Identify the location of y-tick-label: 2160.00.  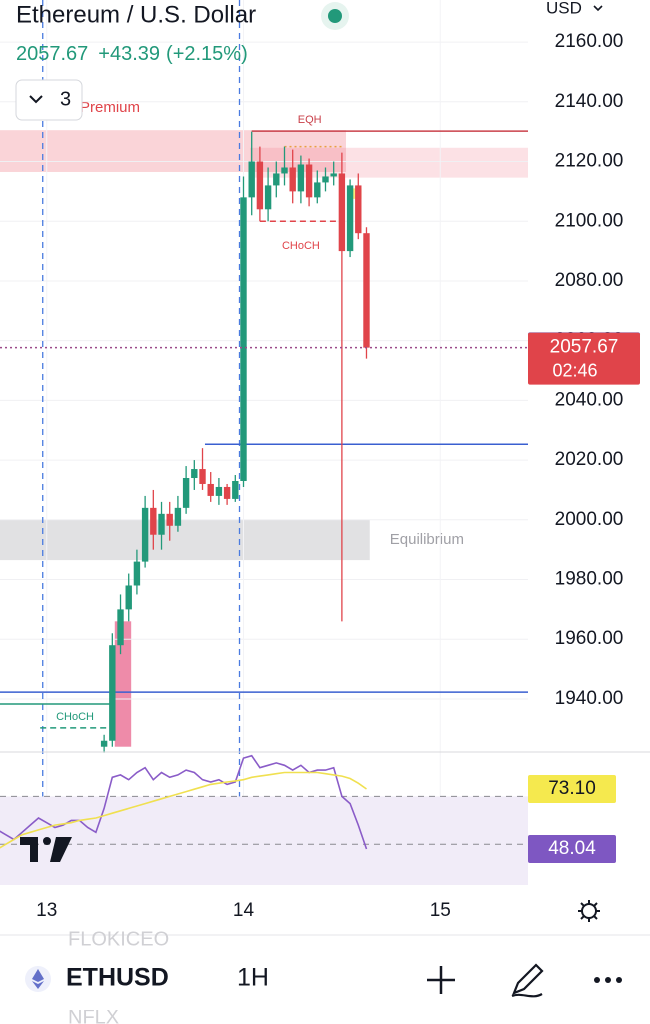
(589, 41).